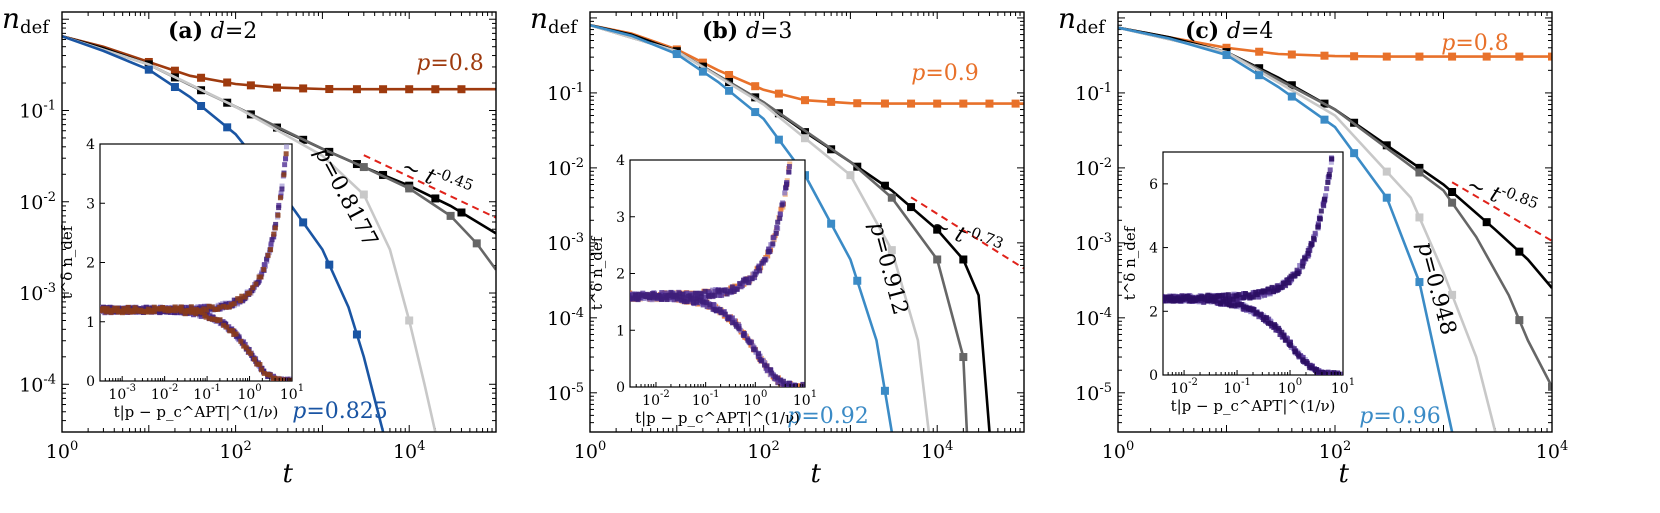 Image resolution: width=1660 pixels, height=513 pixels. I want to click on x-axis-label: t, so click(815, 474).